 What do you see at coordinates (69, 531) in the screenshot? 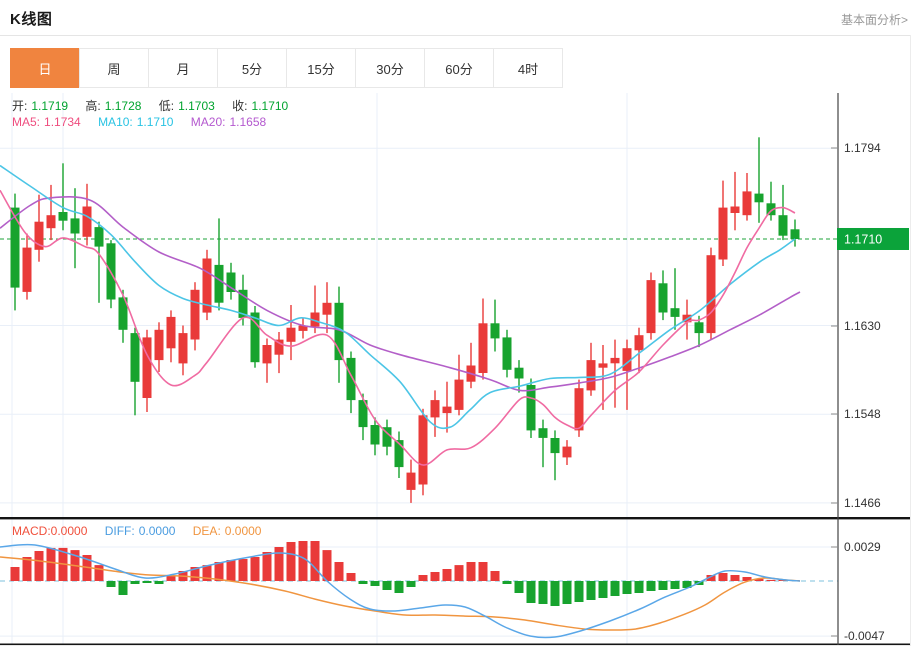
I see `macd-value: 0.0000` at bounding box center [69, 531].